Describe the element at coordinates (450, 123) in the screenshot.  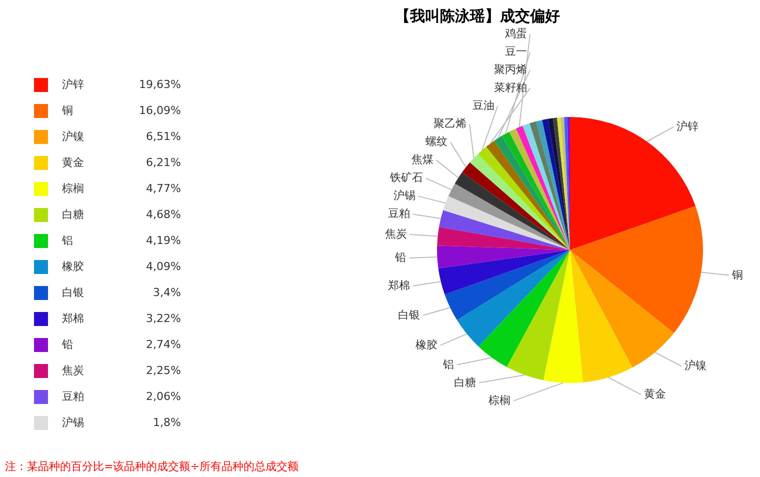
I see `slice-label: 聚乙烯` at that location.